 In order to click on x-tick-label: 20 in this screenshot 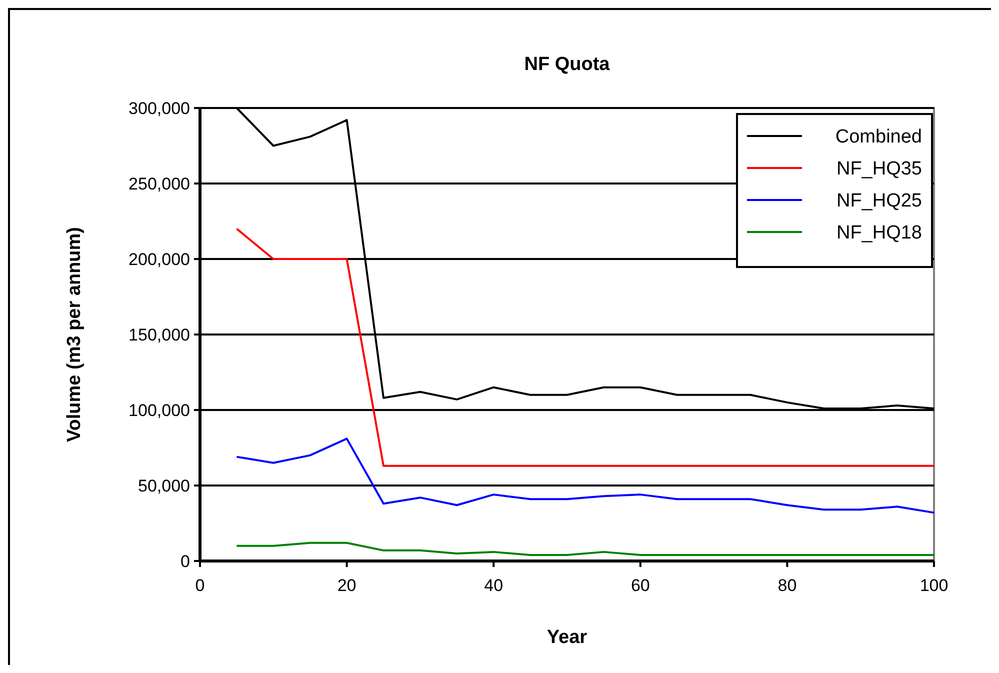, I will do `click(346, 585)`.